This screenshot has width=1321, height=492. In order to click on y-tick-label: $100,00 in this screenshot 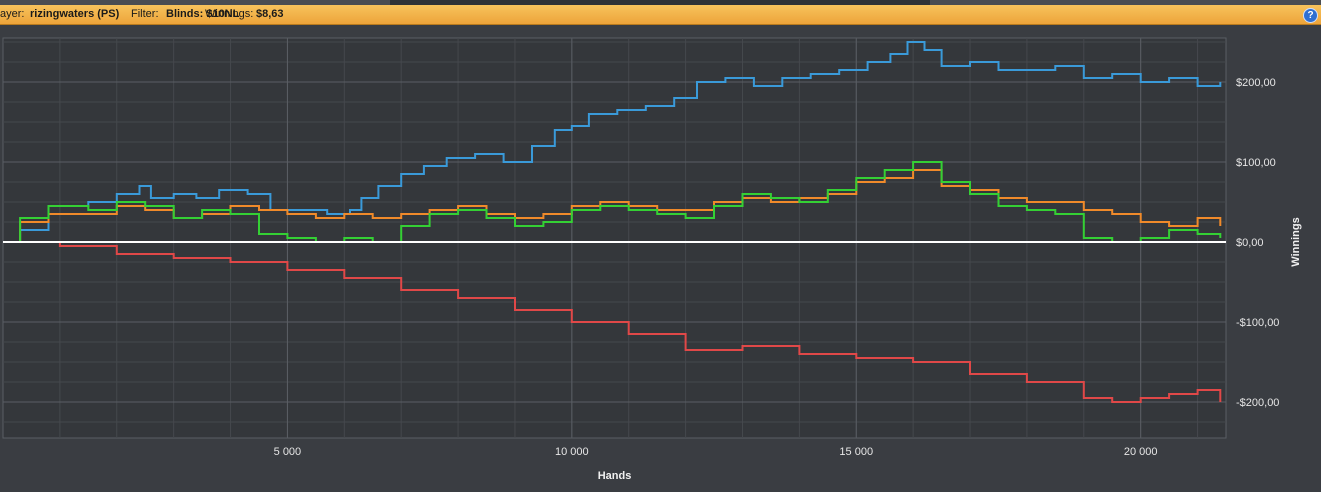, I will do `click(1256, 163)`.